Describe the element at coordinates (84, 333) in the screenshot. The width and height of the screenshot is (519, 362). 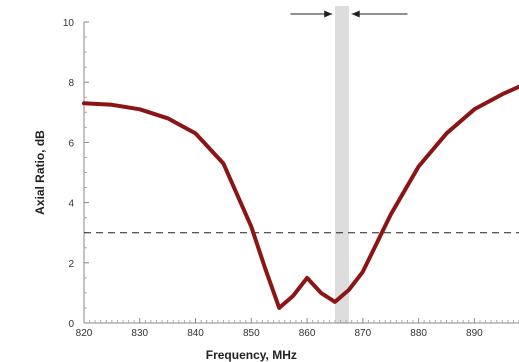
I see `x-tick-label: 820` at that location.